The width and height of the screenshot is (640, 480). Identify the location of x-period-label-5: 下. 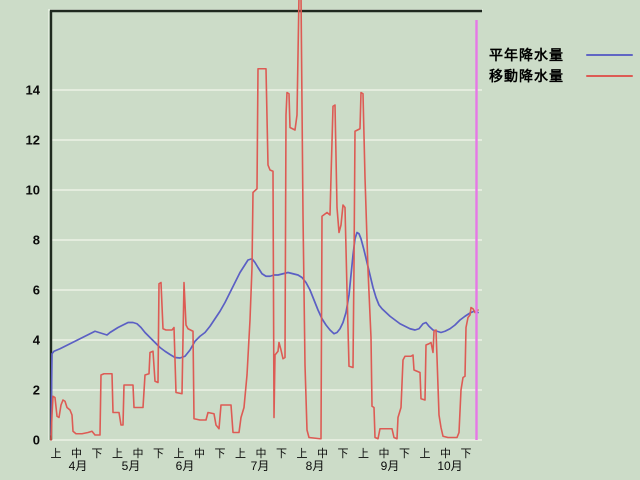
(158, 454).